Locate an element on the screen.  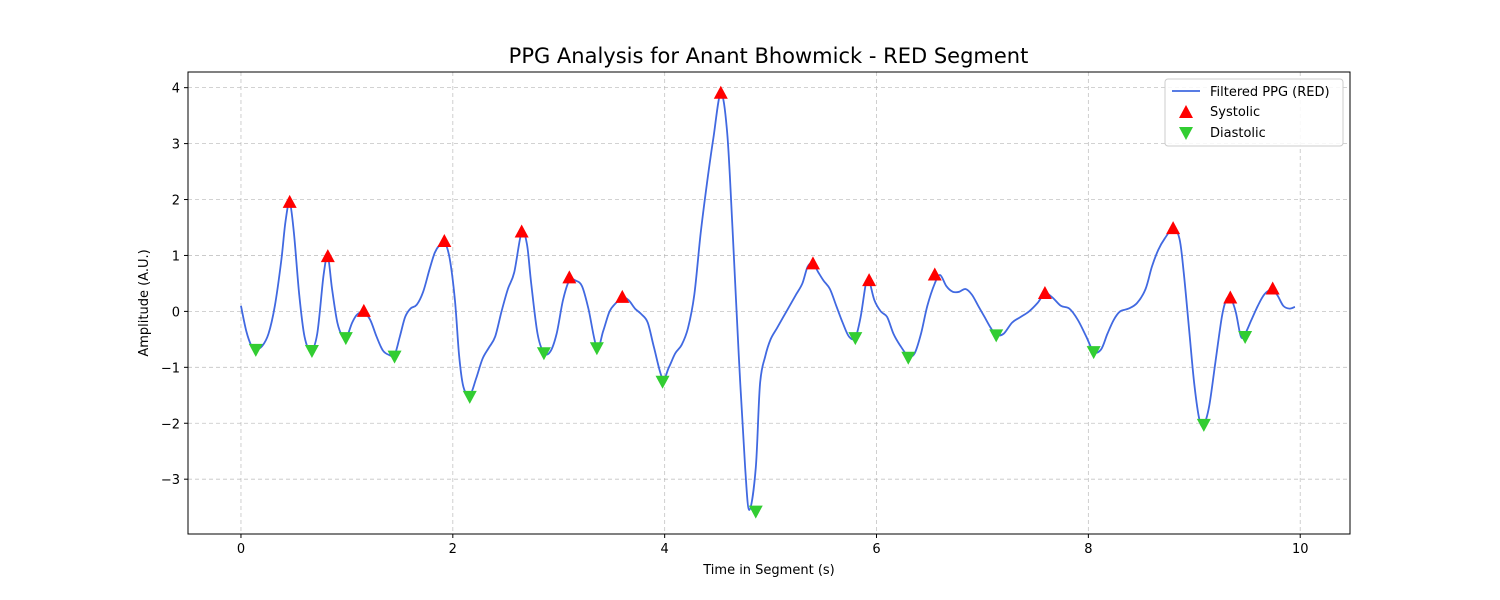
y-axis-label: Amplitude (A.U.) is located at coordinates (144, 302).